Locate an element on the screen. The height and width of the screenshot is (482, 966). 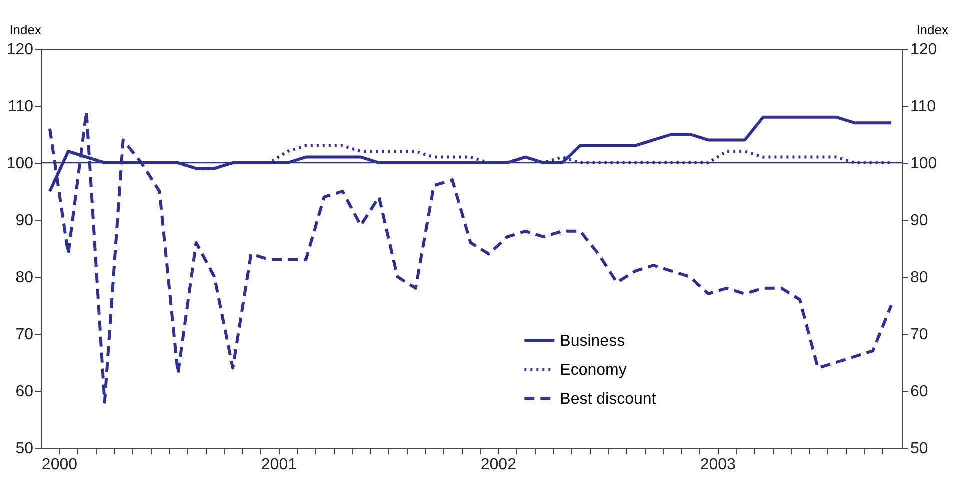
legend-label: Best discount is located at coordinates (608, 399).